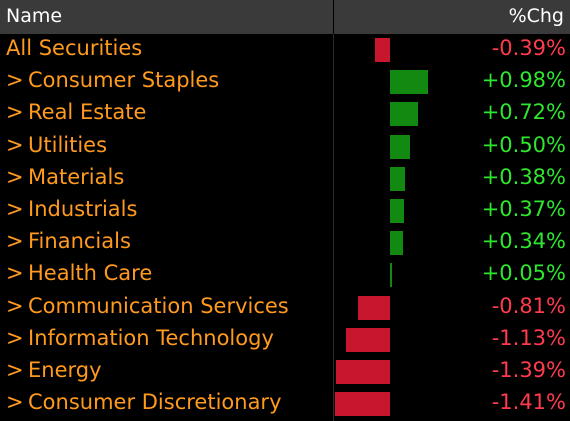 This screenshot has height=421, width=570. What do you see at coordinates (285, 17) in the screenshot?
I see `table-header: Name %Chg` at bounding box center [285, 17].